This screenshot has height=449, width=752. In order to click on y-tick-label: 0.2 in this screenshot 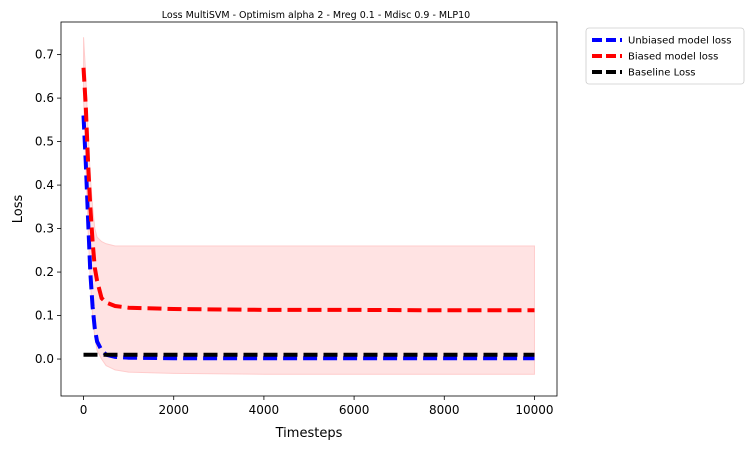, I will do `click(44, 272)`.